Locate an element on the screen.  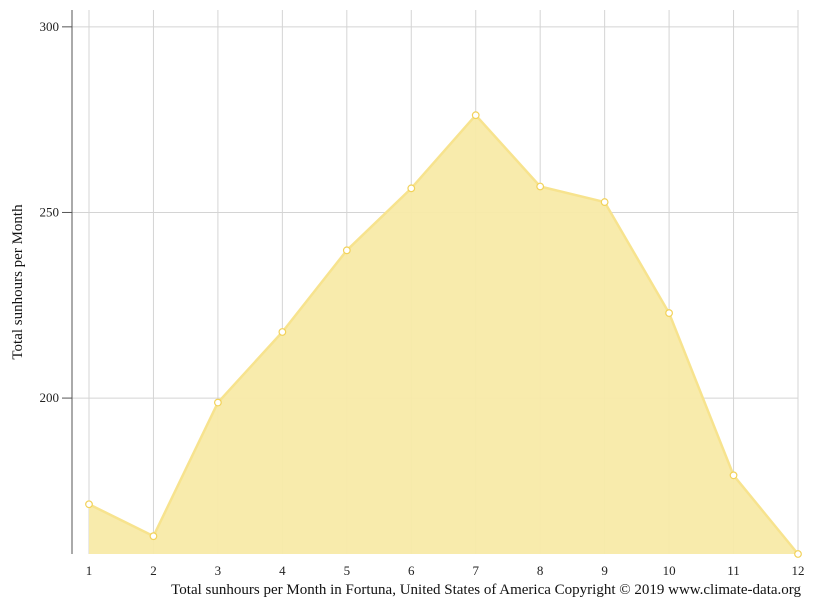
x-tick-label-12: 12 is located at coordinates (798, 570).